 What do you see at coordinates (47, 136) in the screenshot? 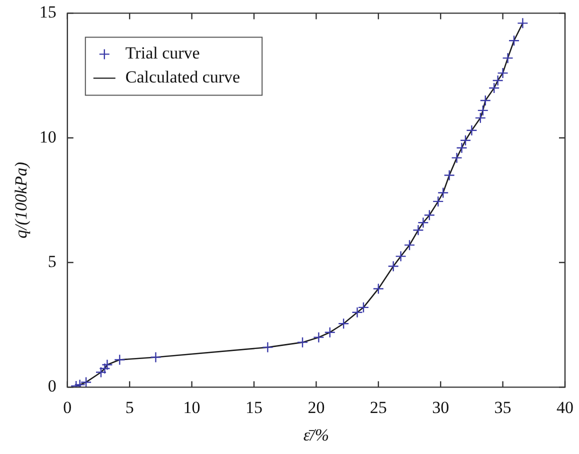
I see `y-tick-label: 10` at bounding box center [47, 136].